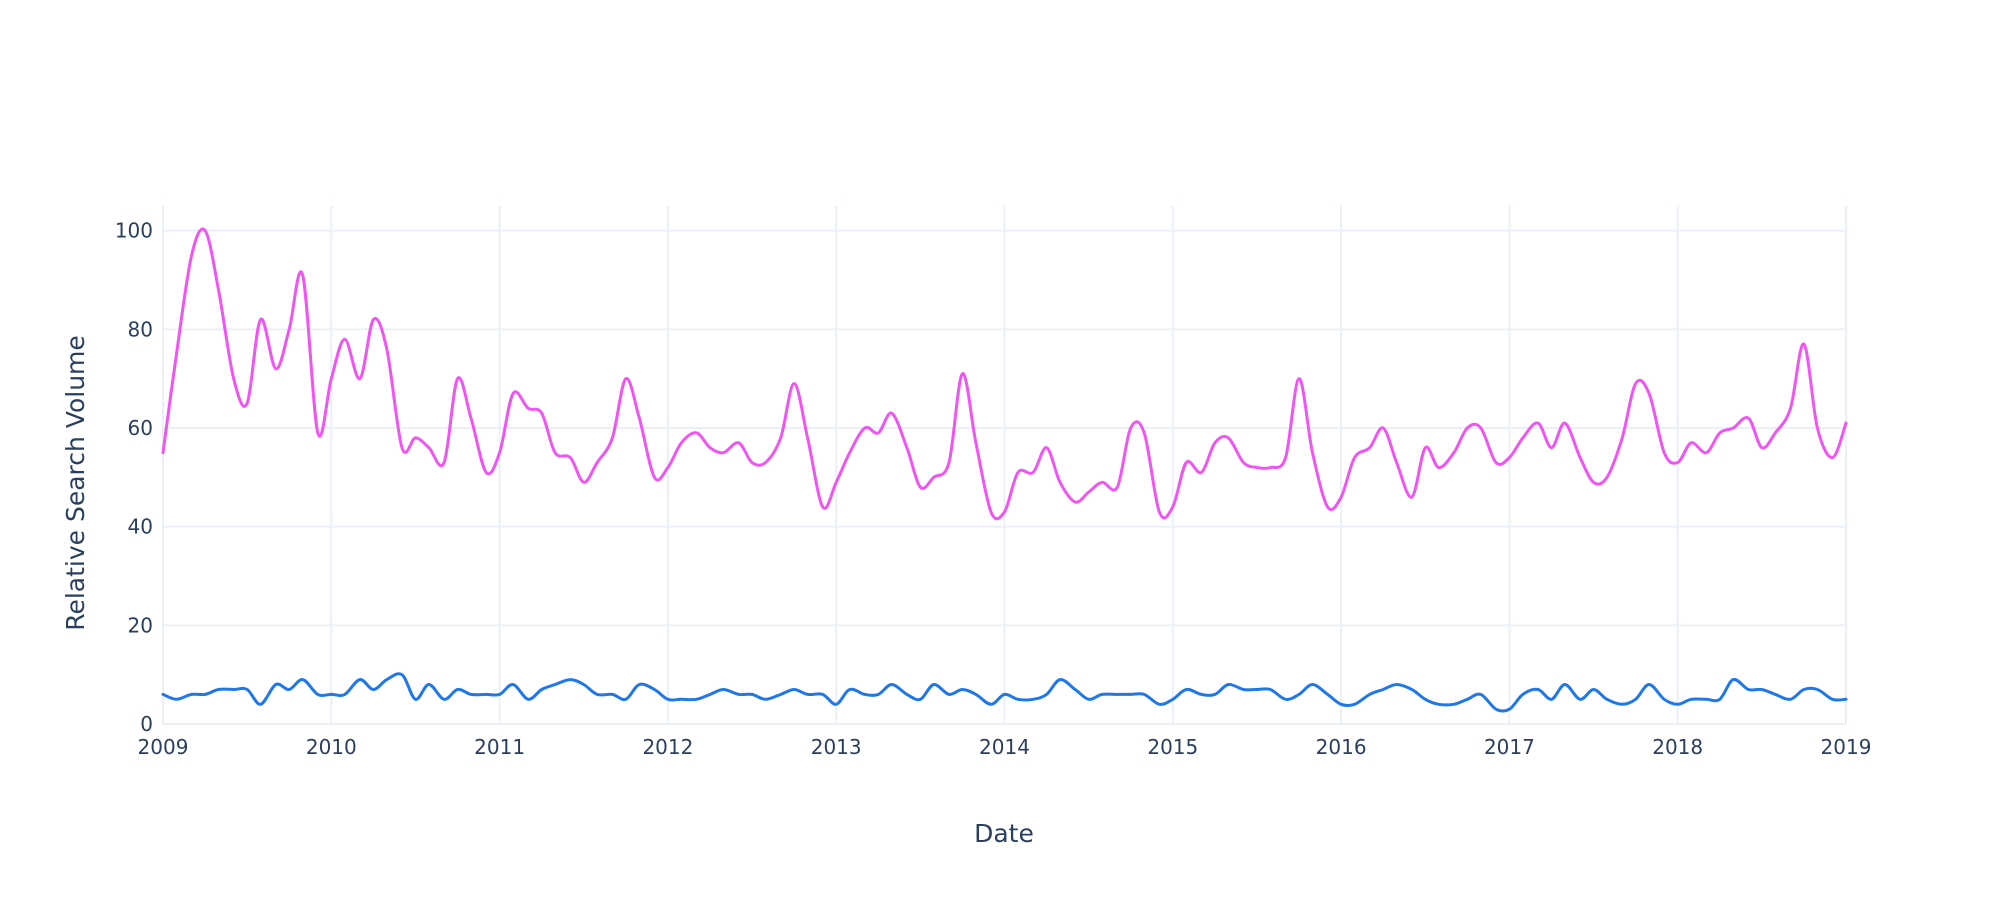 The image size is (2000, 897). I want to click on x-axis-title: Date, so click(1004, 833).